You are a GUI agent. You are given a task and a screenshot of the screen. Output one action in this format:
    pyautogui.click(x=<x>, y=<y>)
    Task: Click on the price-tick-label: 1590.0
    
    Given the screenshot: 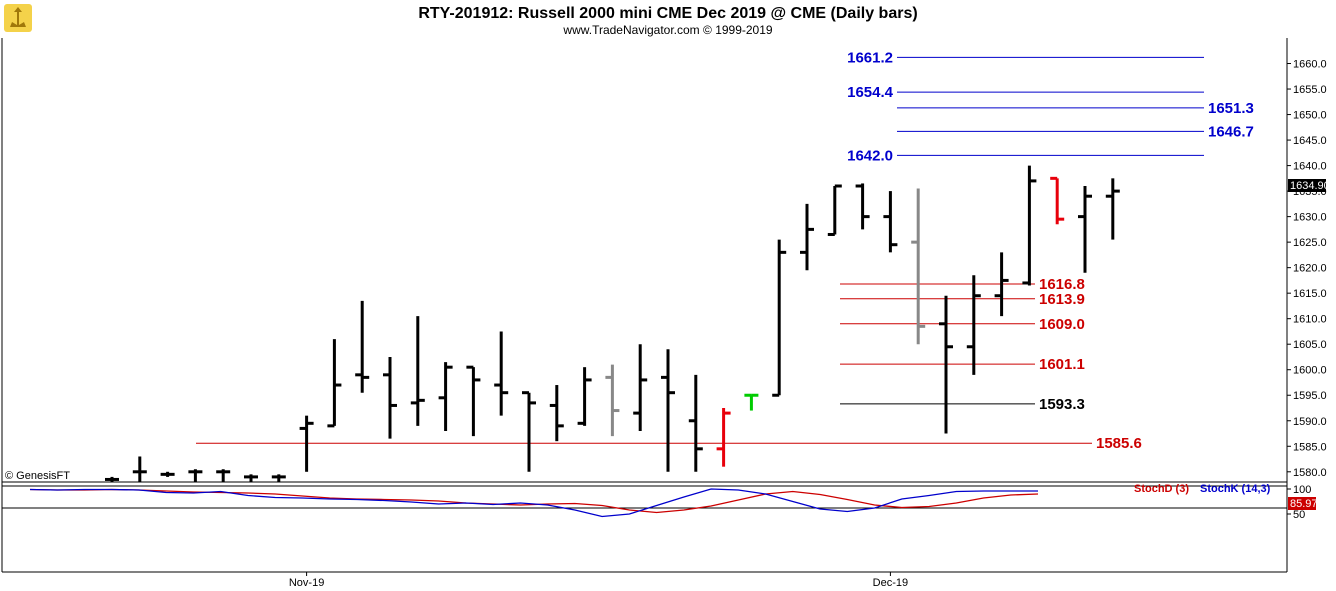 What is the action you would take?
    pyautogui.click(x=1310, y=422)
    